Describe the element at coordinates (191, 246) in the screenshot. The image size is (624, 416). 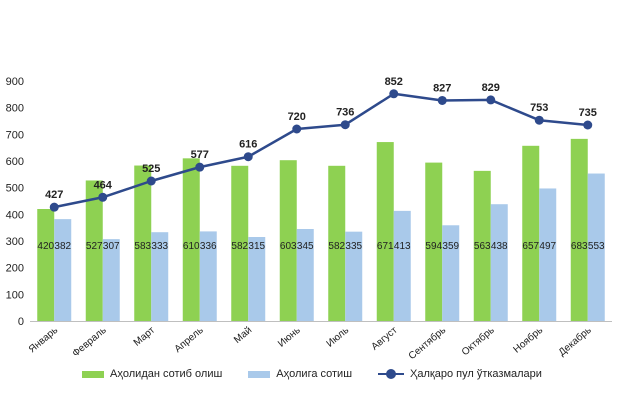
I see `data-label-purchase: 610` at that location.